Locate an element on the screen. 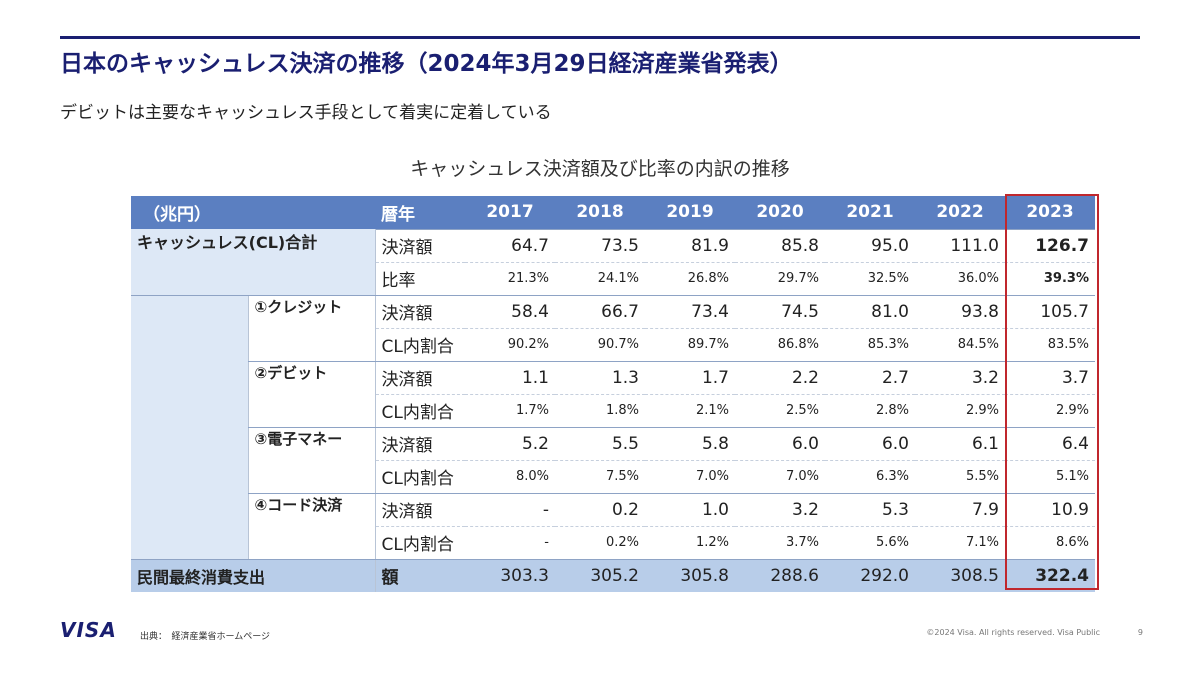  year-header: 2023 is located at coordinates (1050, 212).